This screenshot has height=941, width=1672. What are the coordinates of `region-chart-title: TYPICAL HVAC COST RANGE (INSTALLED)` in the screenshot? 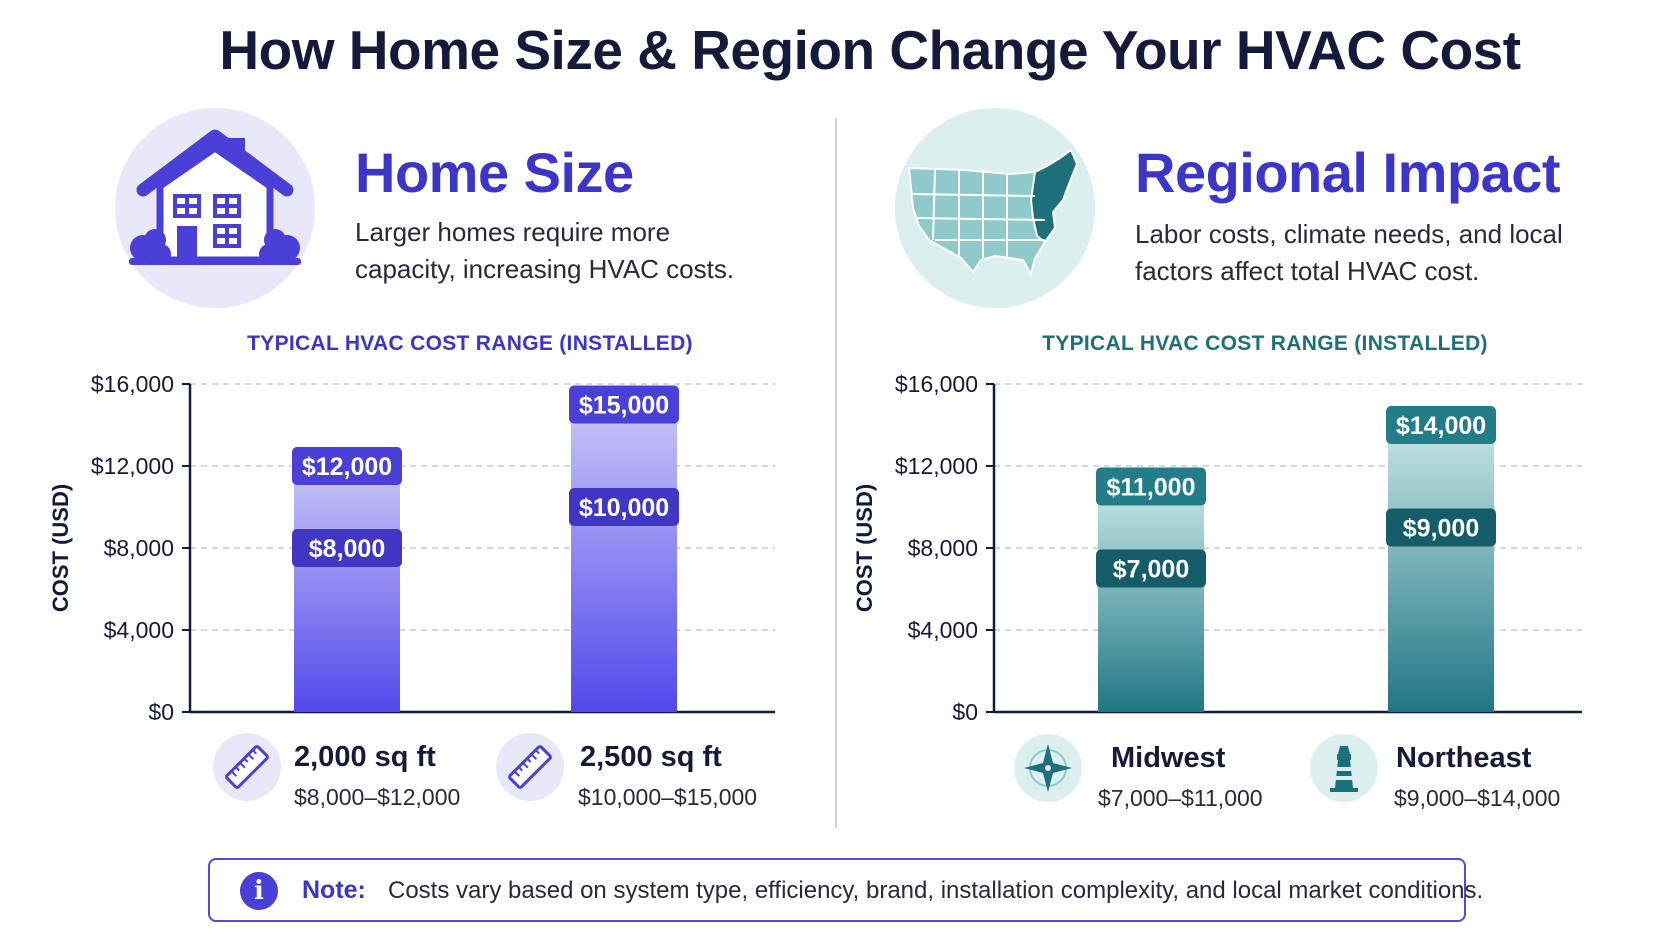 It's located at (1265, 343).